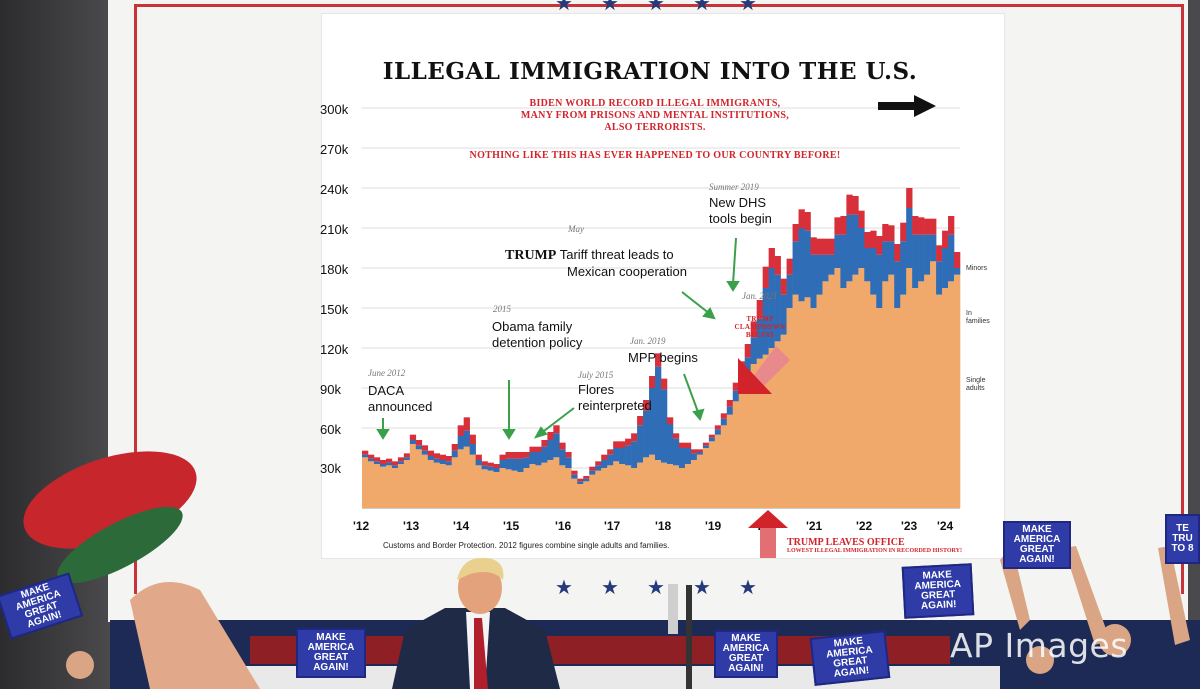 The height and width of the screenshot is (689, 1200). What do you see at coordinates (383, 434) in the screenshot?
I see `arrow-head` at bounding box center [383, 434].